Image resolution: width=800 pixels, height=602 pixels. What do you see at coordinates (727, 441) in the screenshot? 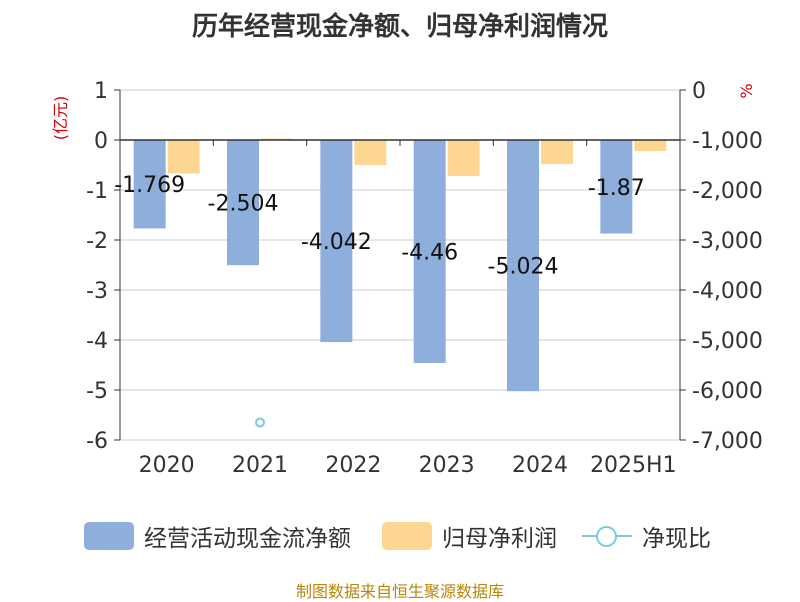
I see `right-axis-tick-label: -7,000` at bounding box center [727, 441].